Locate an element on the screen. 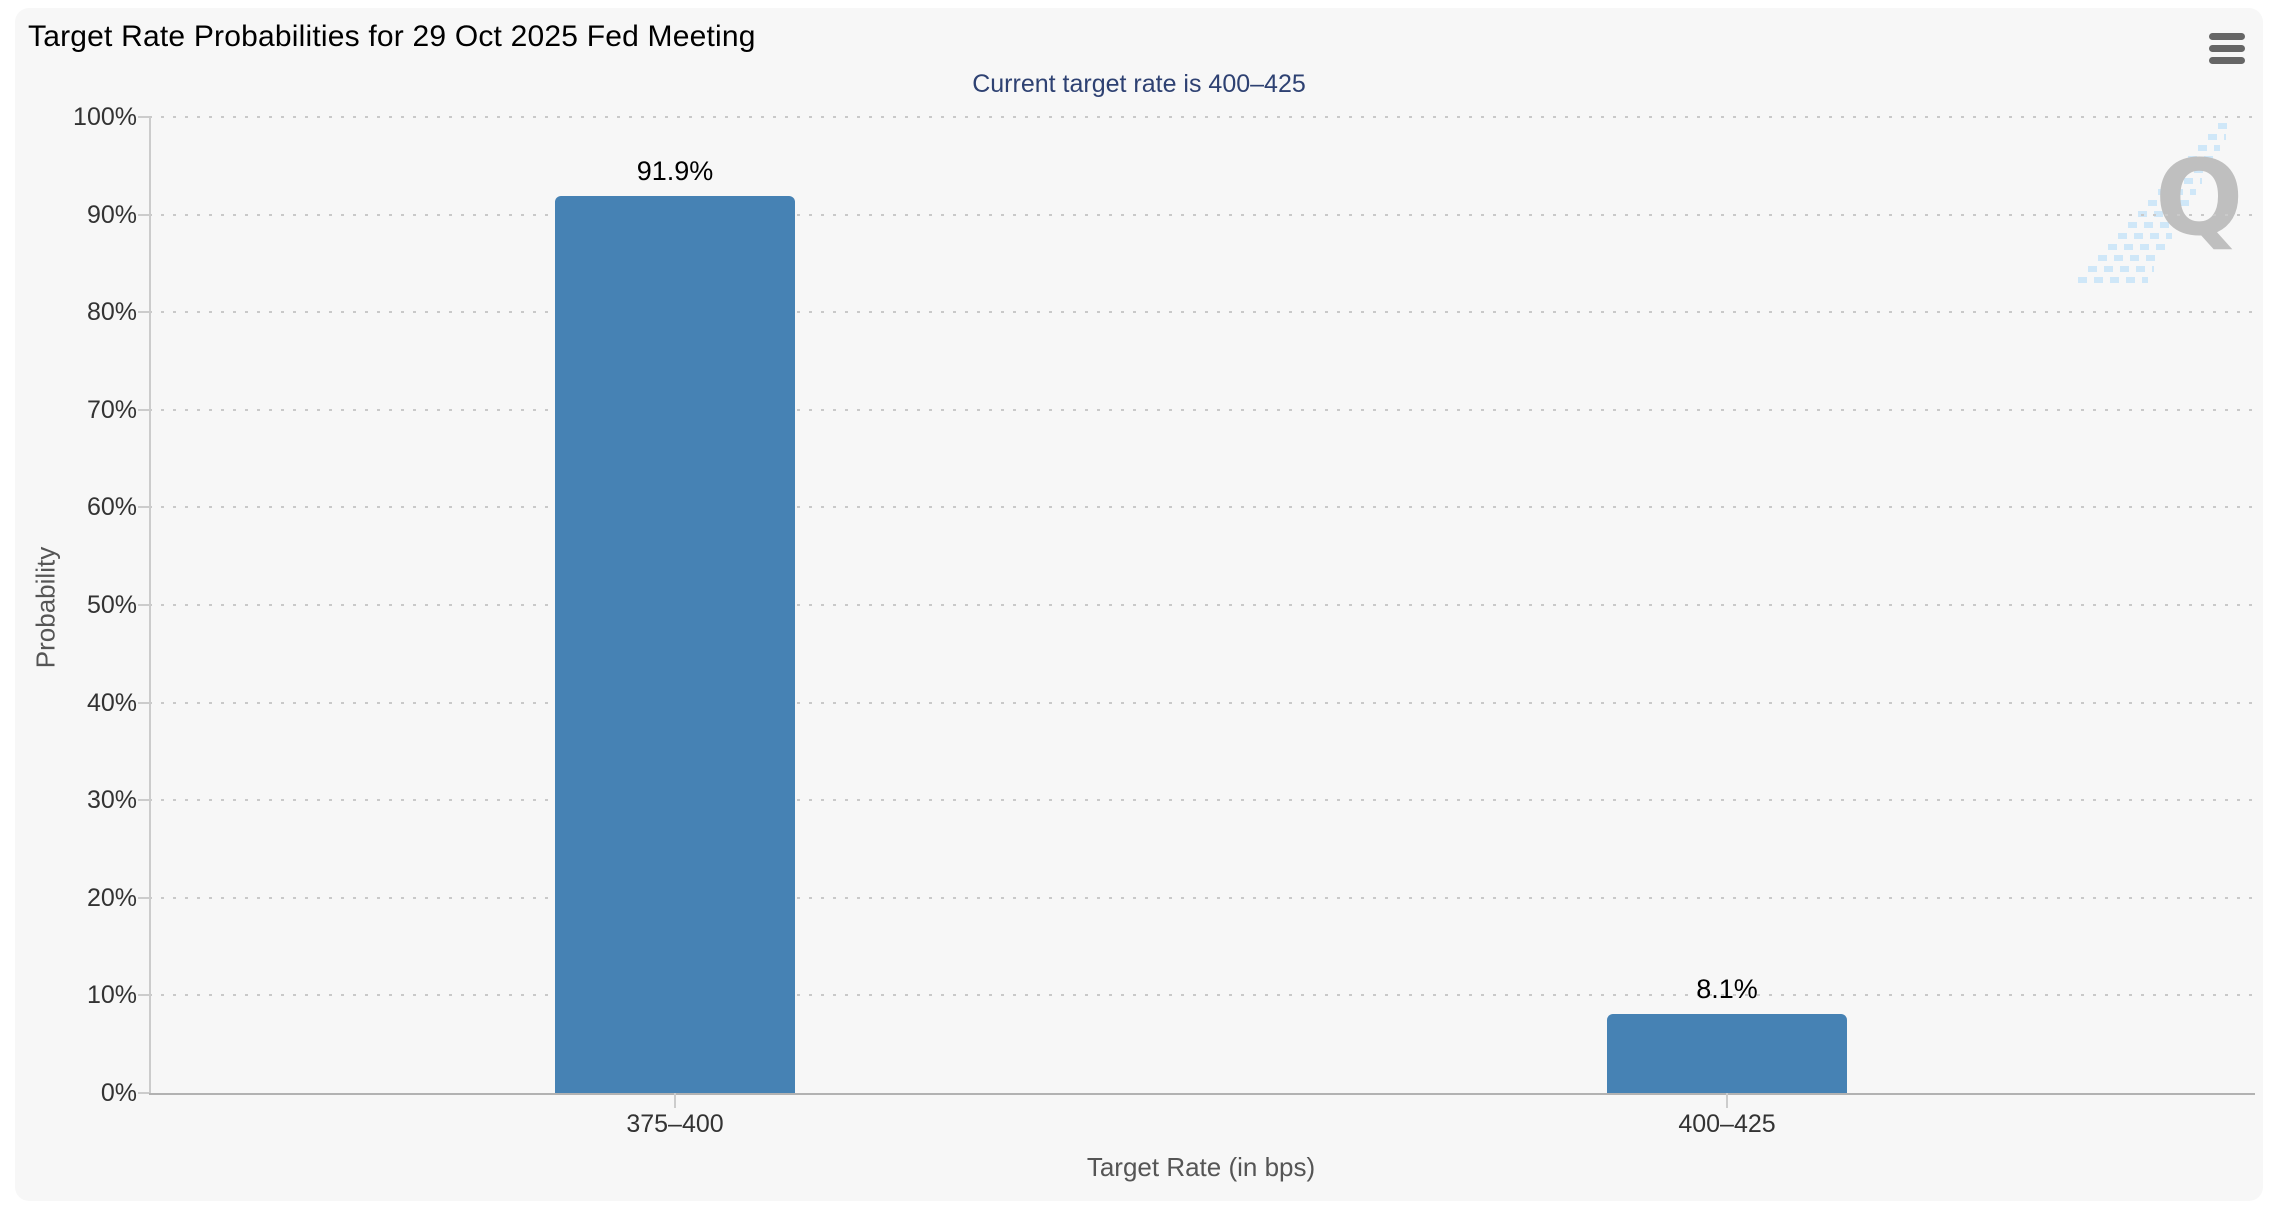  y-axis-label: 10% is located at coordinates (111, 995).